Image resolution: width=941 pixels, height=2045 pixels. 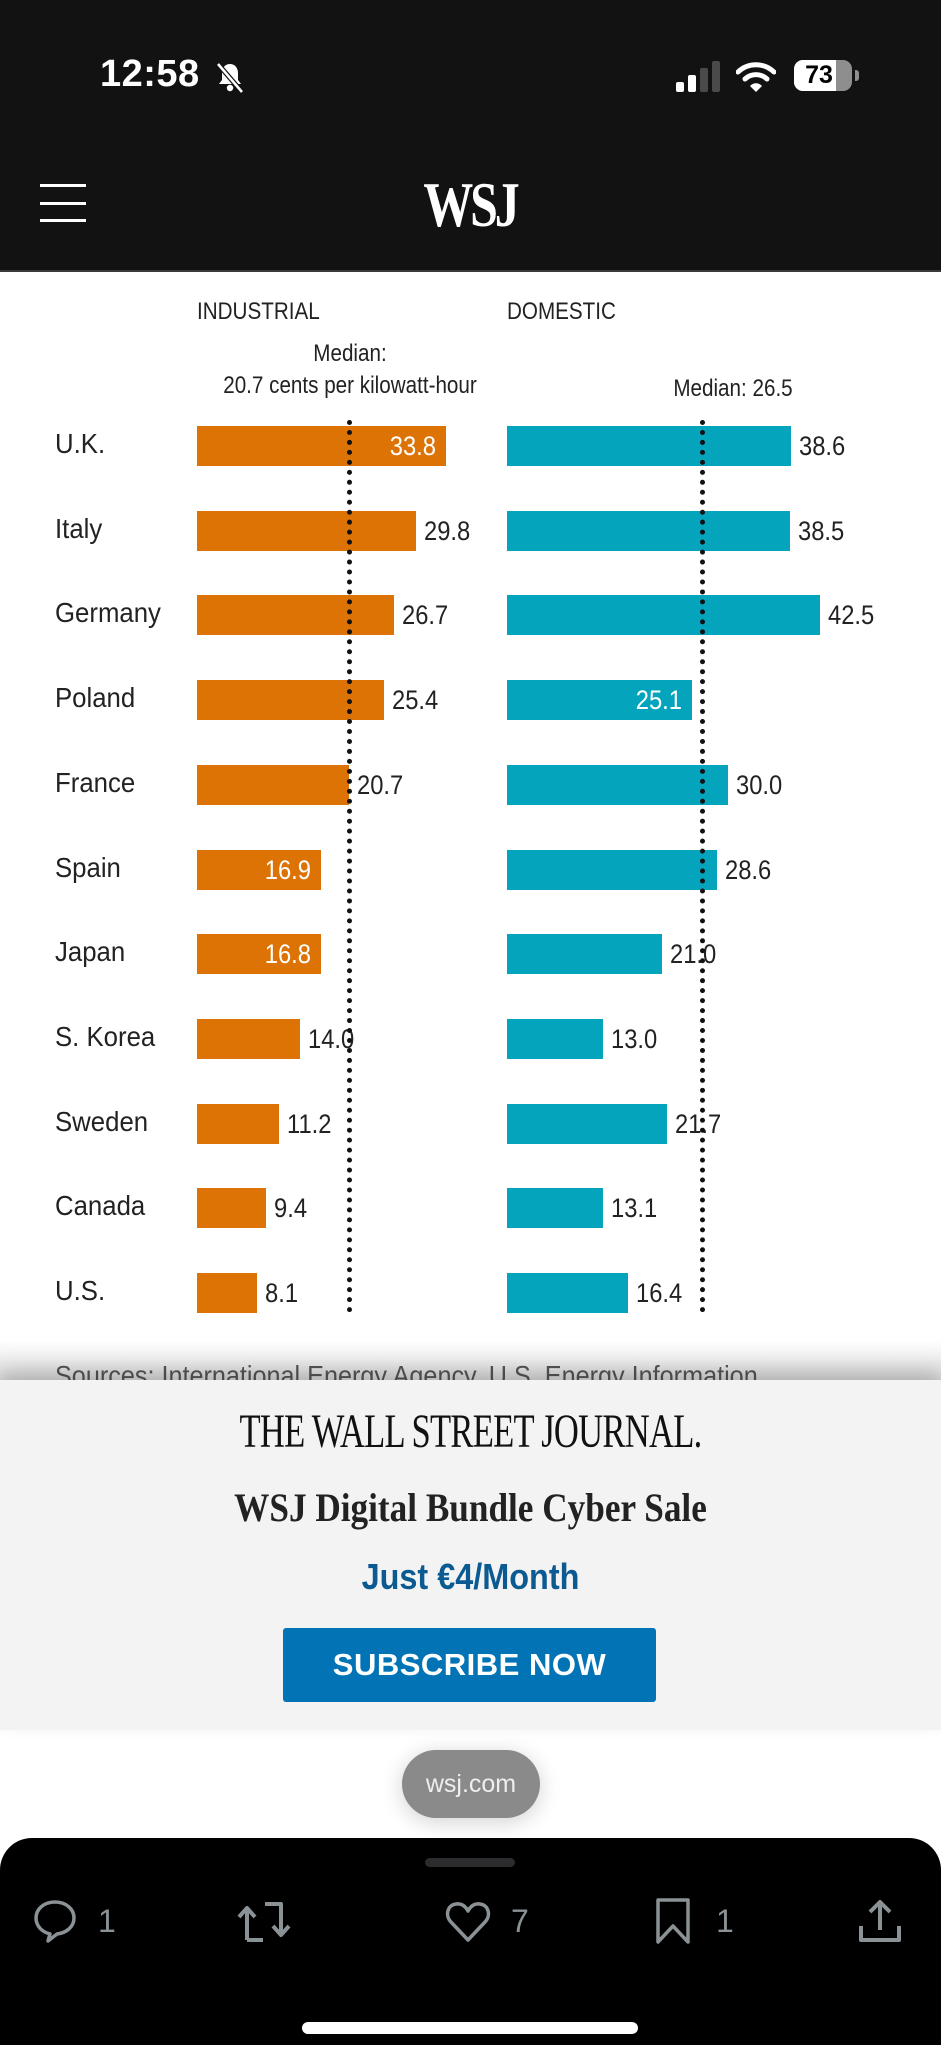 What do you see at coordinates (258, 311) in the screenshot?
I see `industrial-column-header: INDUSTRIAL` at bounding box center [258, 311].